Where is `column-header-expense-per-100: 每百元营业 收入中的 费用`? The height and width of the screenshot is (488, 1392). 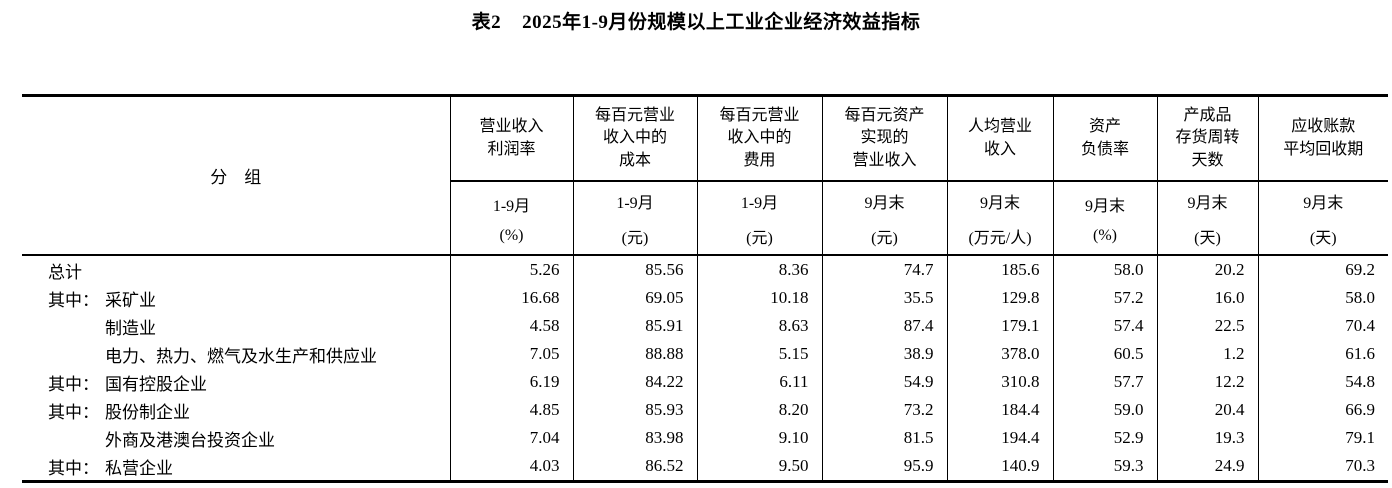 column-header-expense-per-100: 每百元营业 收入中的 费用 is located at coordinates (760, 138).